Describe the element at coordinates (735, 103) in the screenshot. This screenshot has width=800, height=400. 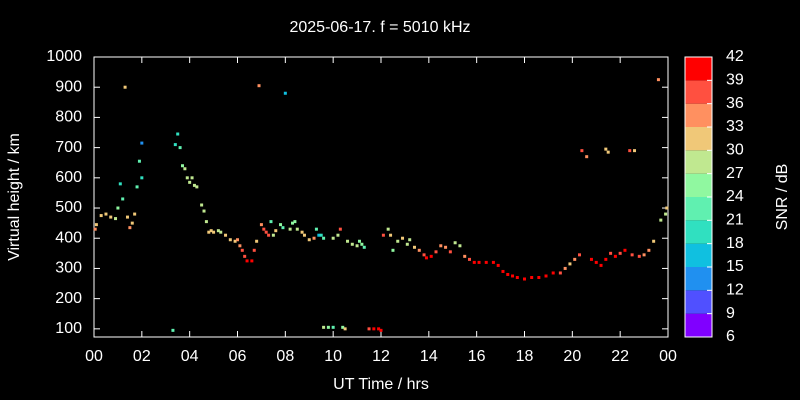
I see `colorbar-tick-label: 36` at that location.